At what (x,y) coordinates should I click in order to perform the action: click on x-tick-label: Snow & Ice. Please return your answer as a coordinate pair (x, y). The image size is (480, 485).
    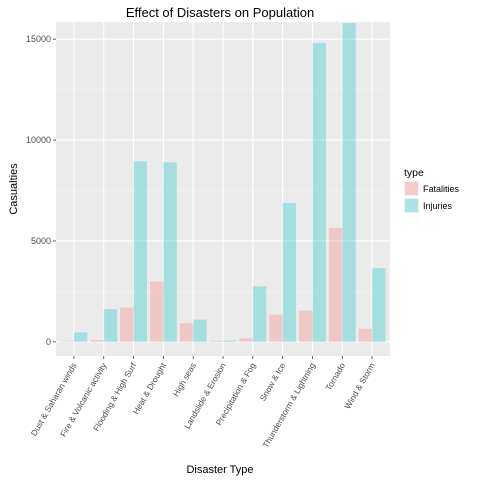
    Looking at the image, I should click on (273, 382).